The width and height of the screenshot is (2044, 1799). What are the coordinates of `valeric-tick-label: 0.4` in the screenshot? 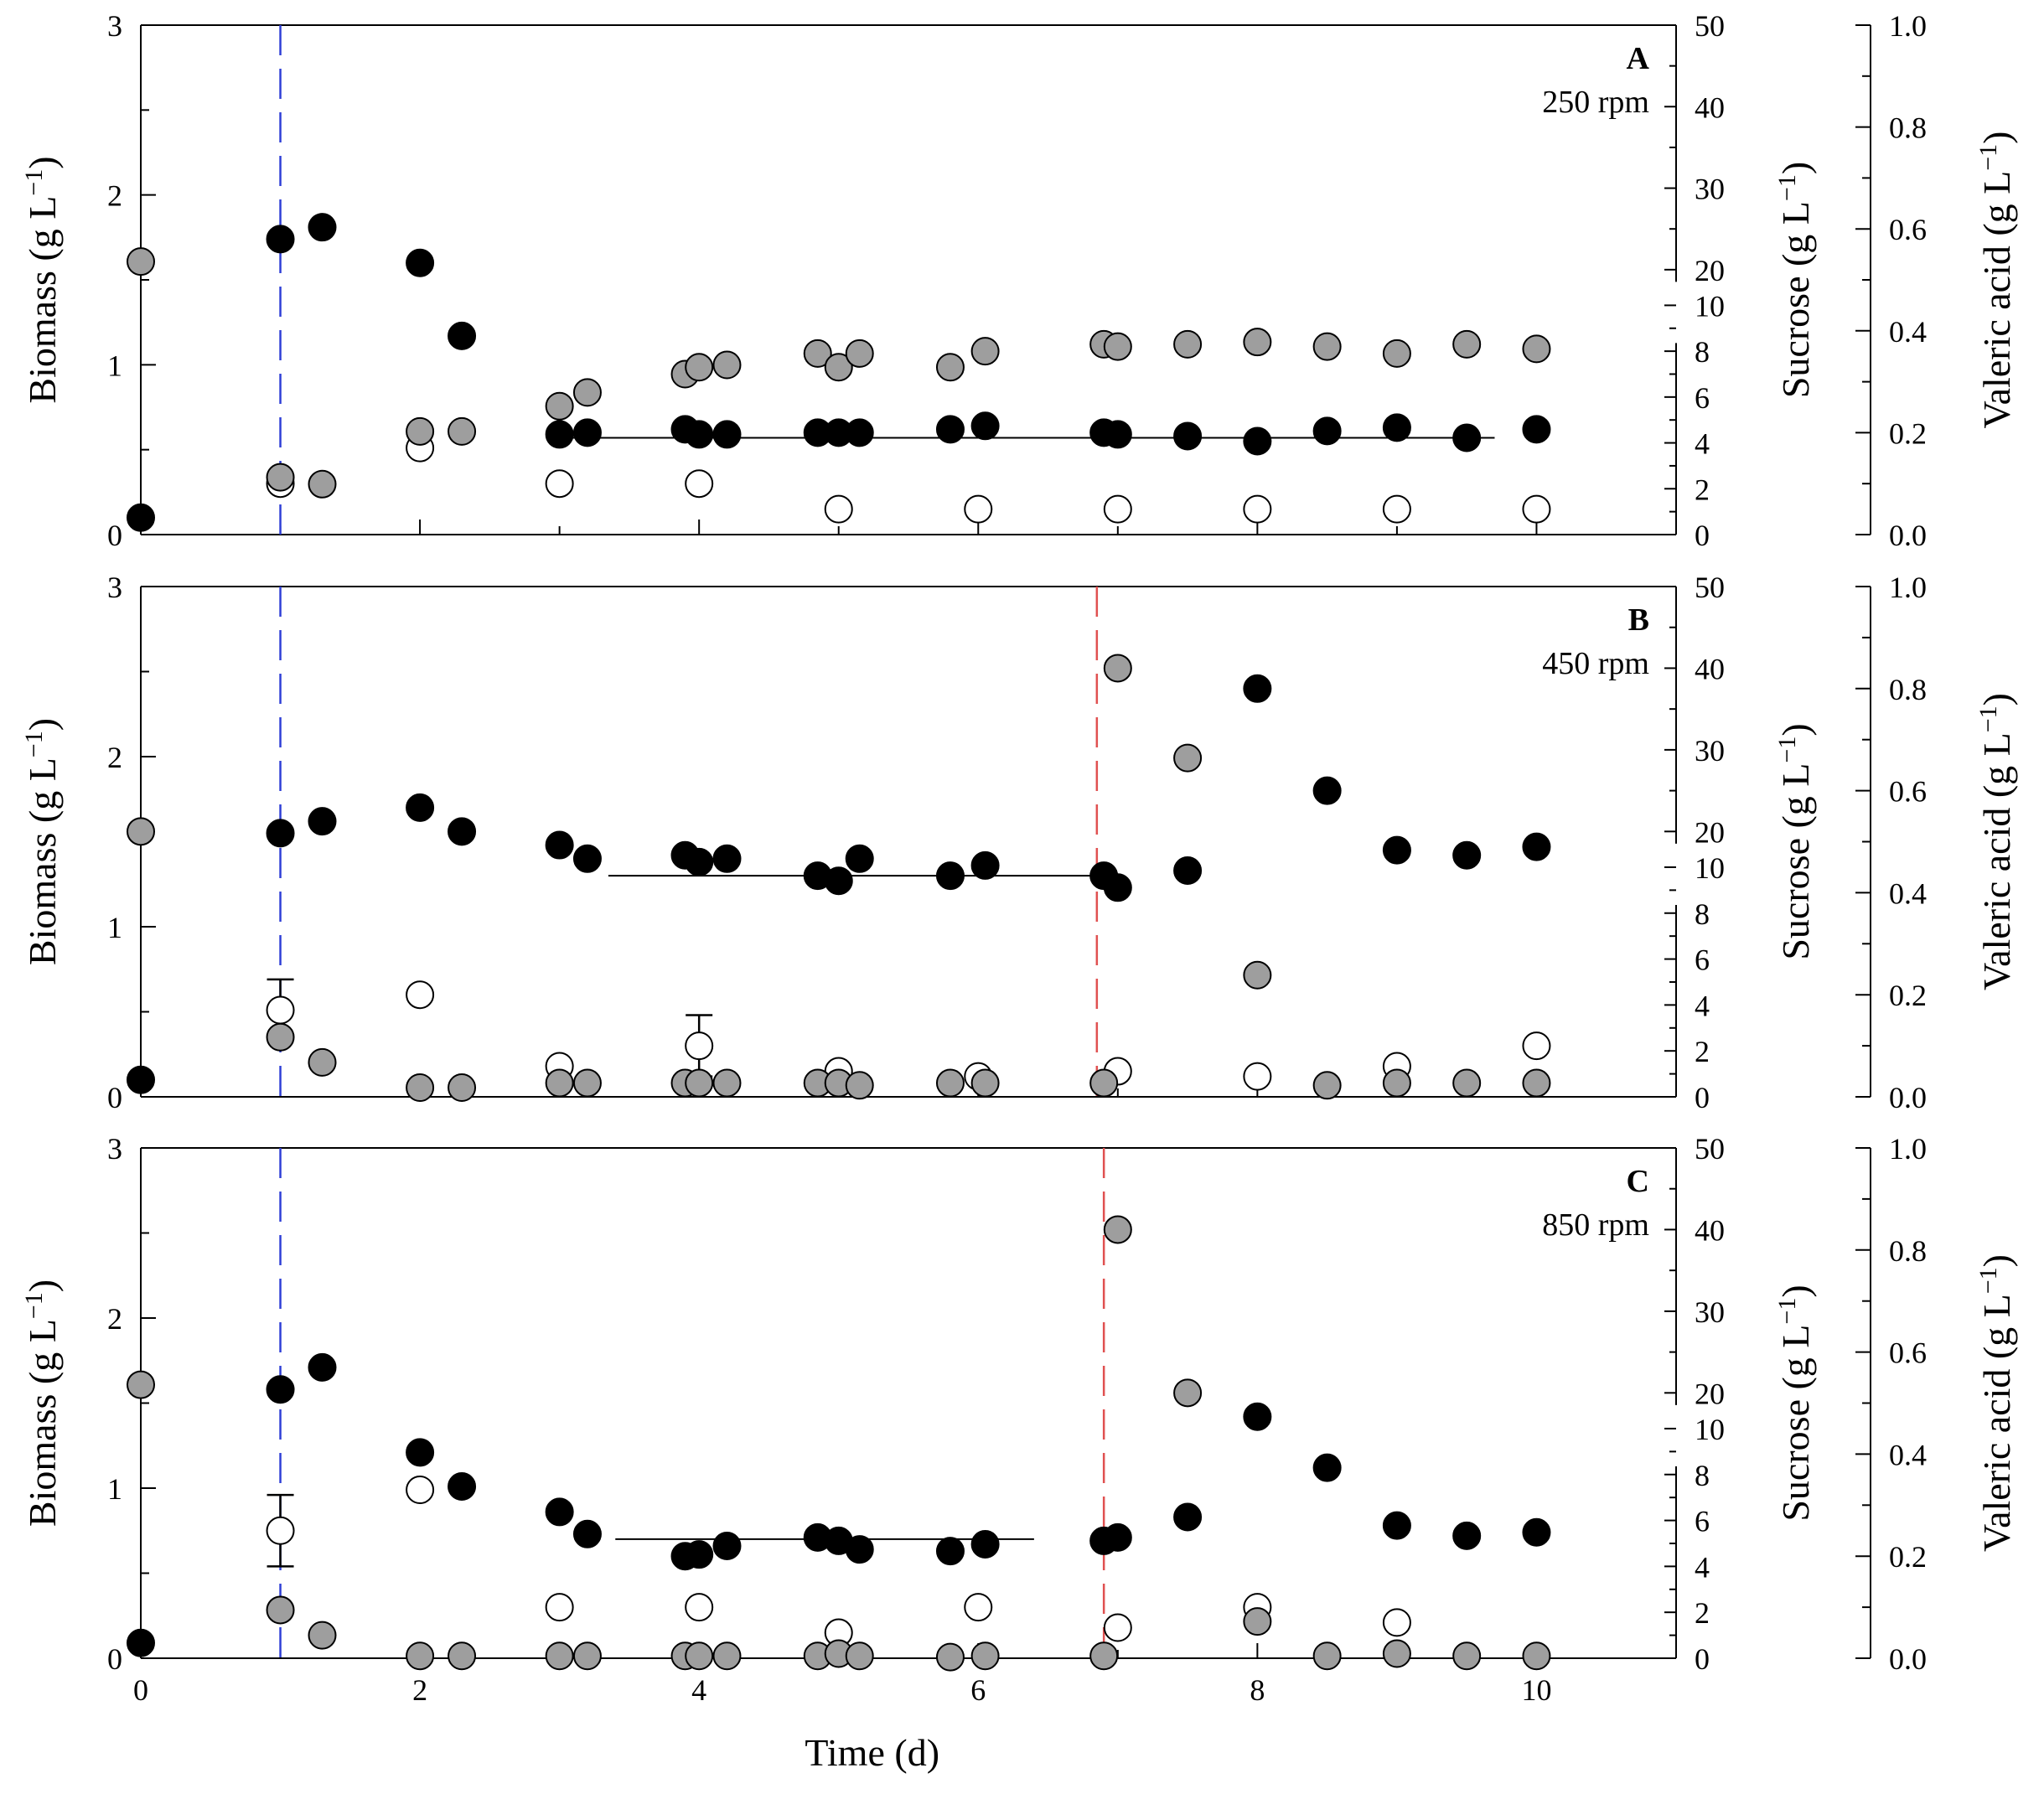 It's located at (1908, 893).